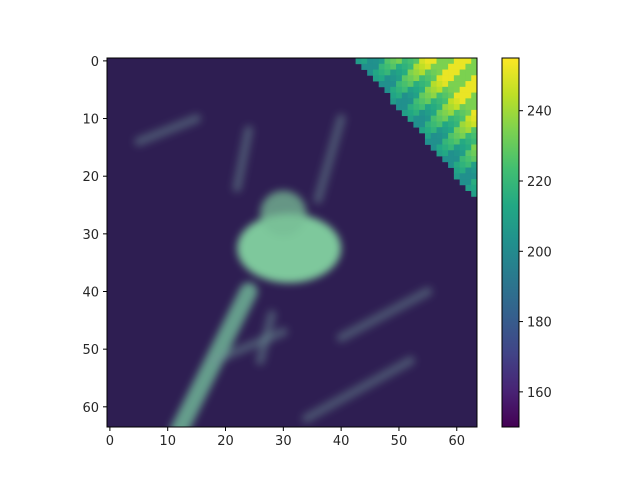 Image resolution: width=640 pixels, height=480 pixels. Describe the element at coordinates (456, 441) in the screenshot. I see `x-tick-label: 60` at that location.